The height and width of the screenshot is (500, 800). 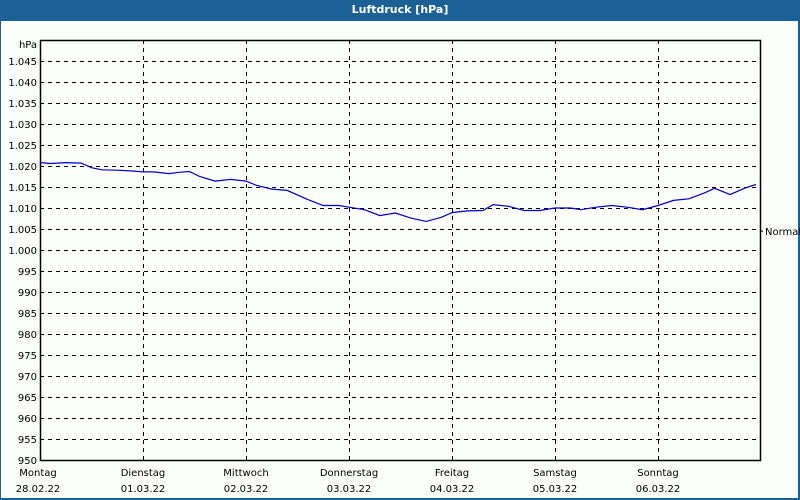 I want to click on y-tick-label: 1.005, so click(x=22, y=230).